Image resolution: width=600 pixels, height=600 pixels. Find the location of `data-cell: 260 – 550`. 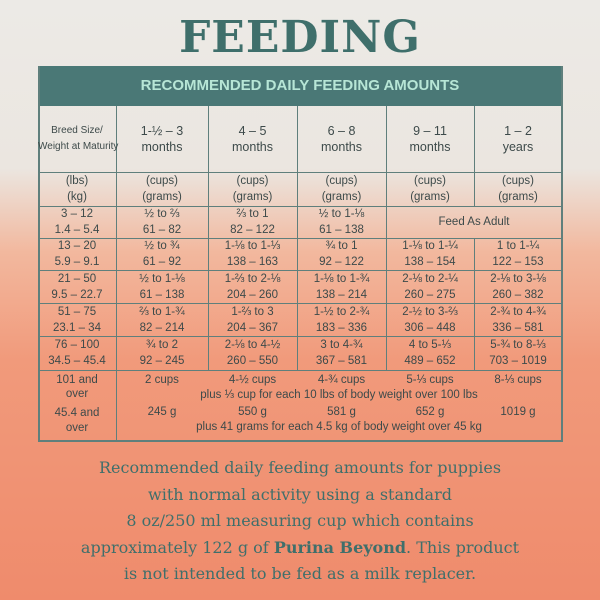

data-cell: 260 – 550 is located at coordinates (252, 361).